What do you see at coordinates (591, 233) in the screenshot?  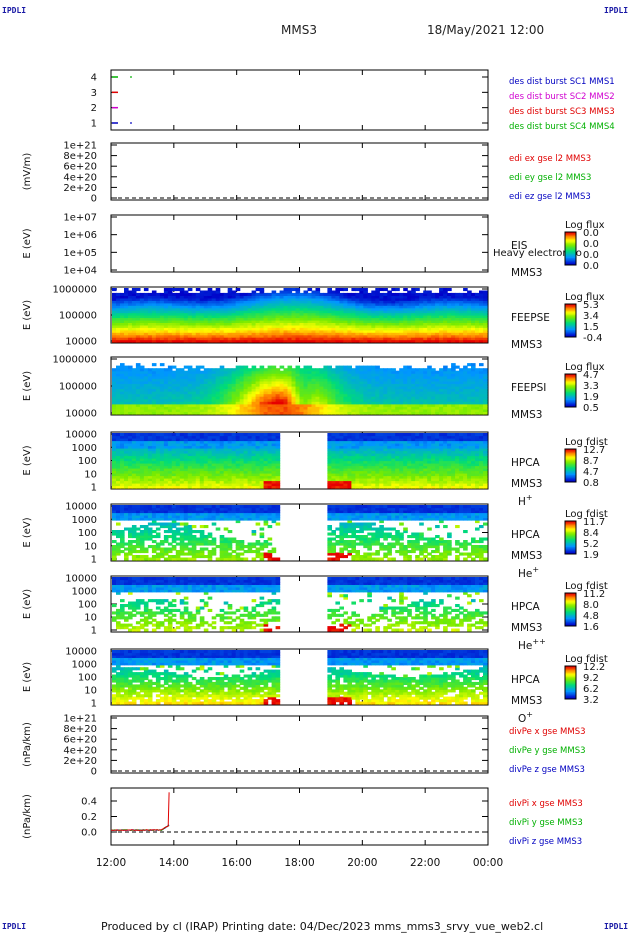 I see `colorbar-tick-eis-0: 0.0` at bounding box center [591, 233].